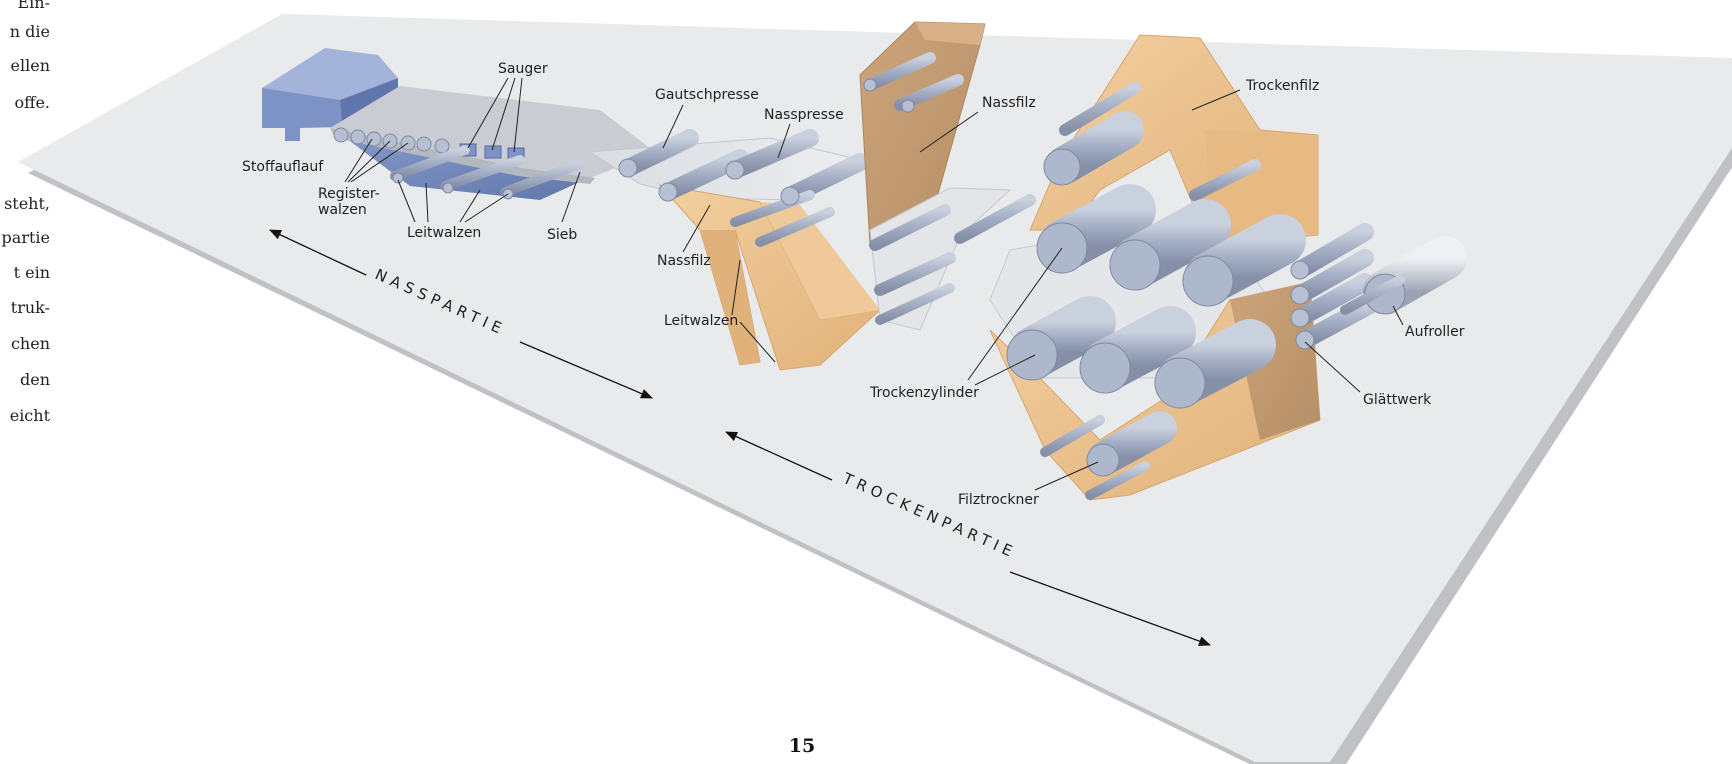 The height and width of the screenshot is (764, 1732). What do you see at coordinates (32, 102) in the screenshot?
I see `sidebar-fragment: offe.` at bounding box center [32, 102].